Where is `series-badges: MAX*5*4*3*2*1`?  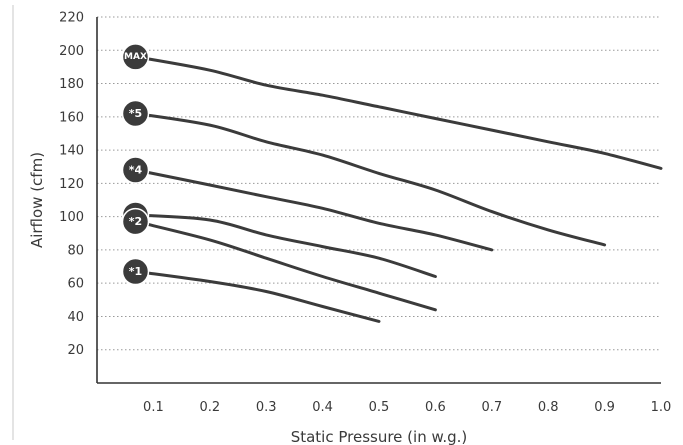
series-badges: MAX*5*4*3*2*1 is located at coordinates (135, 164).